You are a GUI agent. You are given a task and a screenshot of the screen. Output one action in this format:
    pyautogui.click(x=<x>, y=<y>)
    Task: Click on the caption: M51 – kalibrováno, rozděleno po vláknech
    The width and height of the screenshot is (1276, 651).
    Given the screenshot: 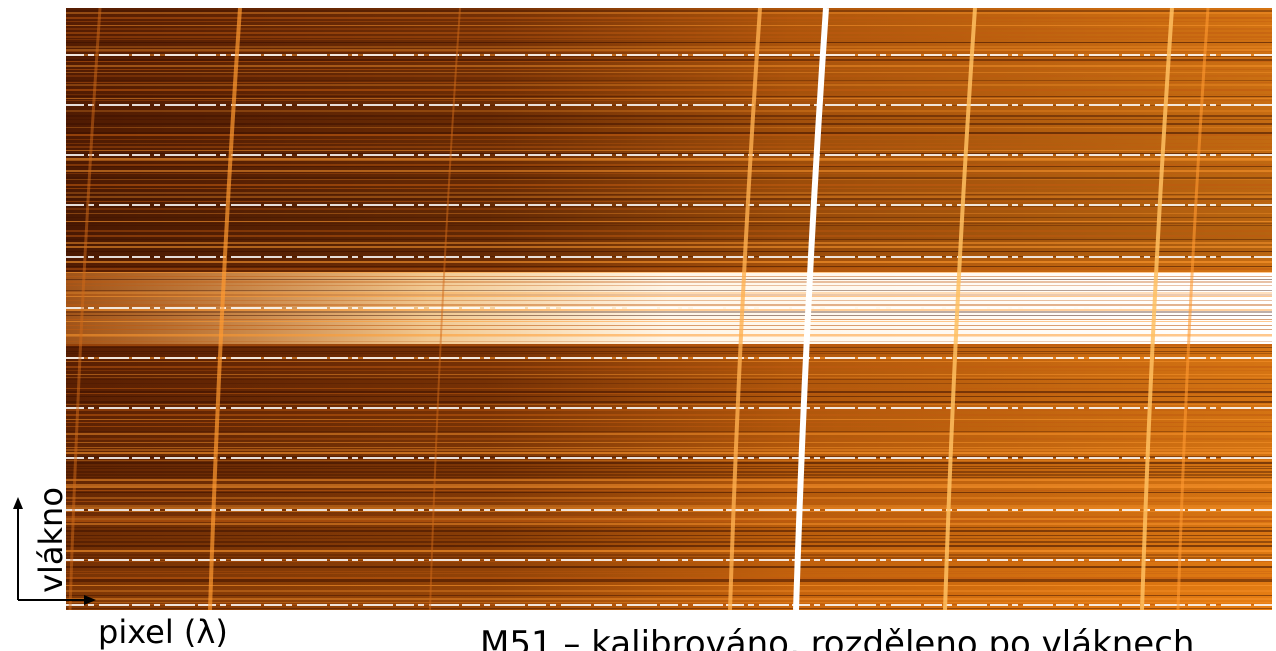 What is the action you would take?
    pyautogui.click(x=837, y=637)
    